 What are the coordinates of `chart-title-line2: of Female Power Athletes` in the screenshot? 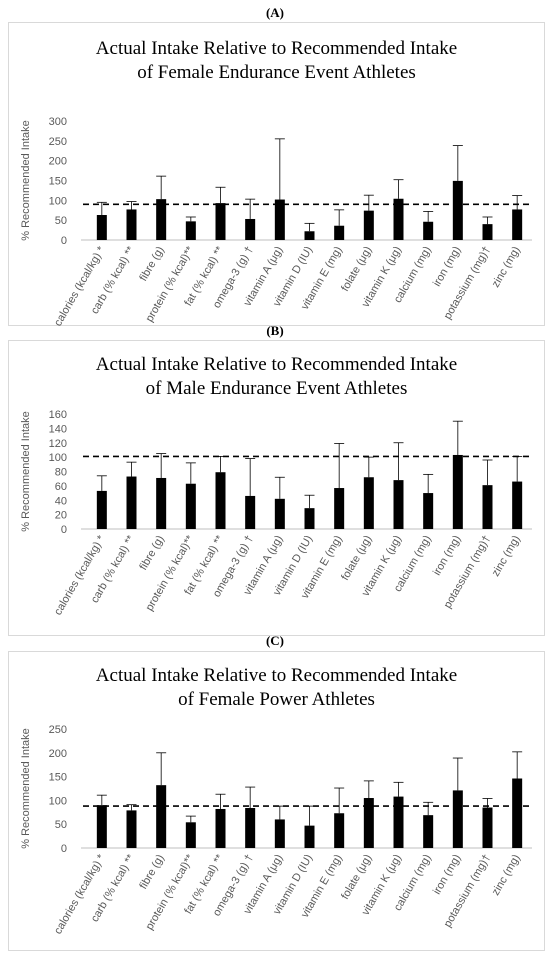 It's located at (276, 699).